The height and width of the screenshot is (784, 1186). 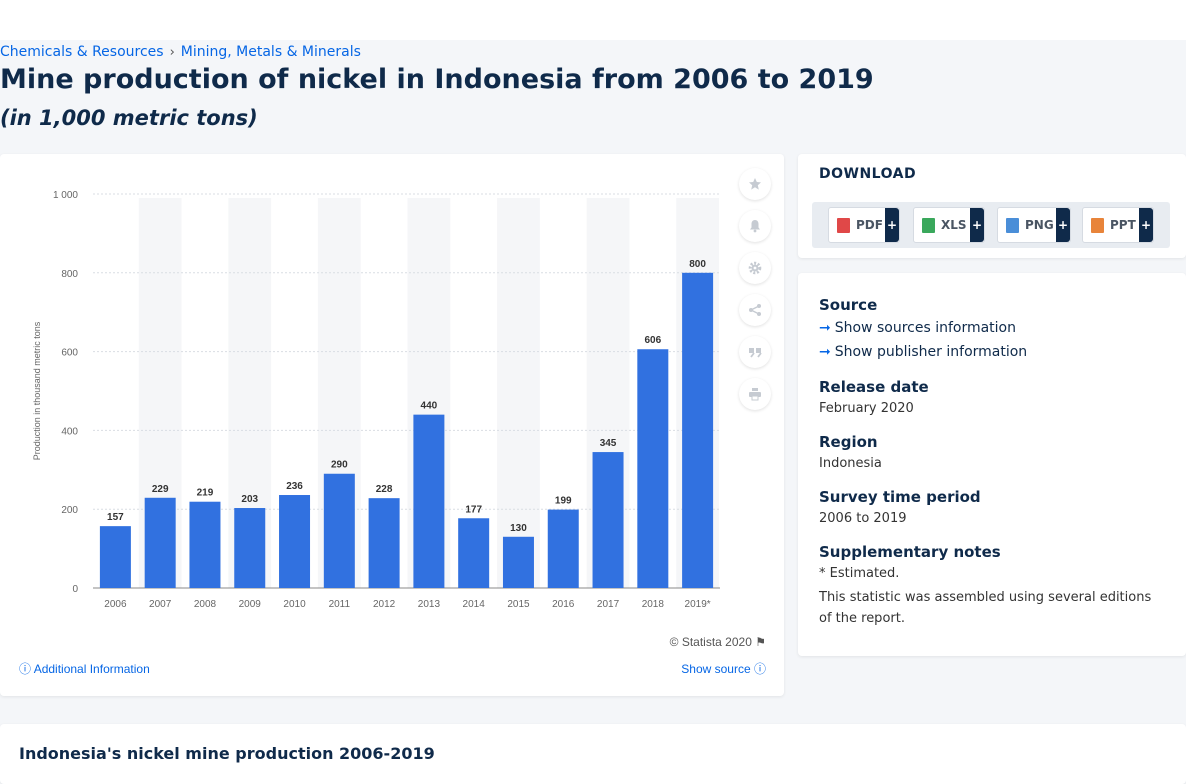 I want to click on notification-button, so click(x=755, y=226).